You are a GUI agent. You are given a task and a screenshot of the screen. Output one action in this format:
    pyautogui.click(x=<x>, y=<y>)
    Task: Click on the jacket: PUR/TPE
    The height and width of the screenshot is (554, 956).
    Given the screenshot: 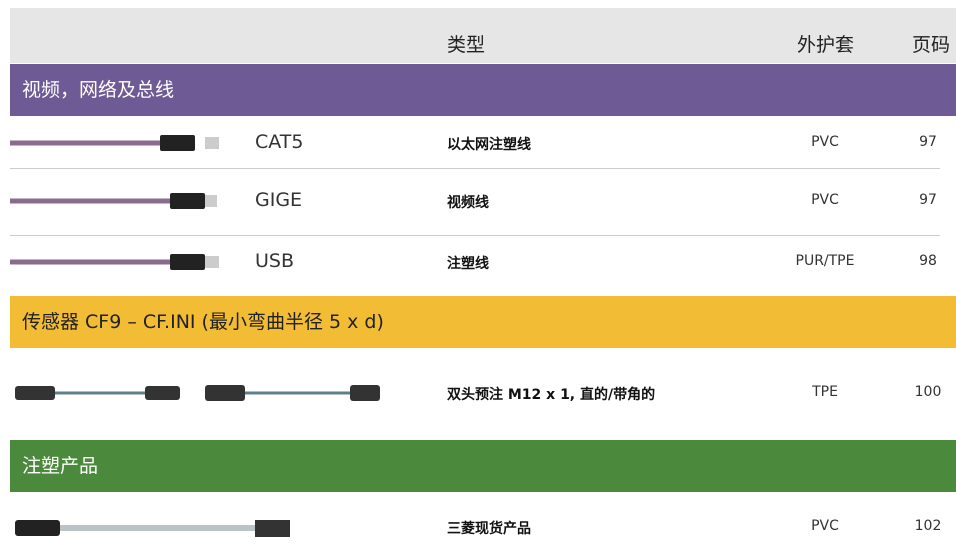 What is the action you would take?
    pyautogui.click(x=825, y=261)
    